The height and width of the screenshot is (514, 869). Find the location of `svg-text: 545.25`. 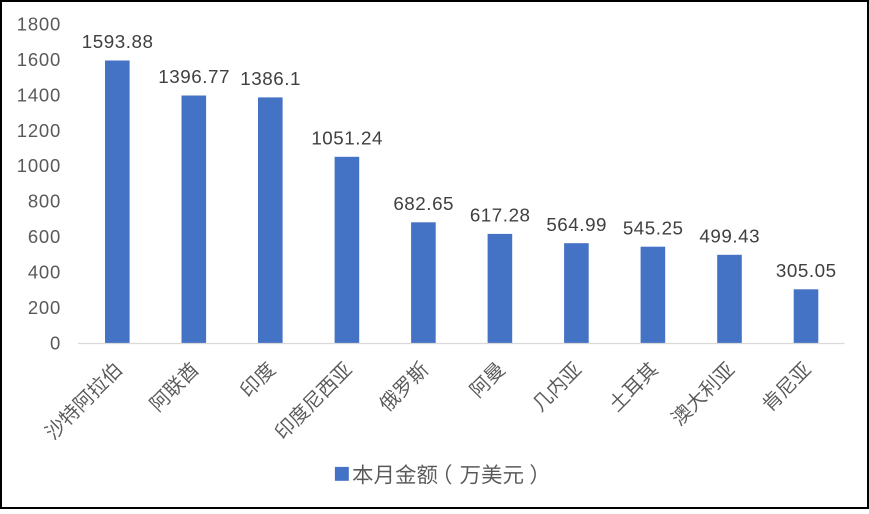

svg-text: 545.25 is located at coordinates (653, 227).